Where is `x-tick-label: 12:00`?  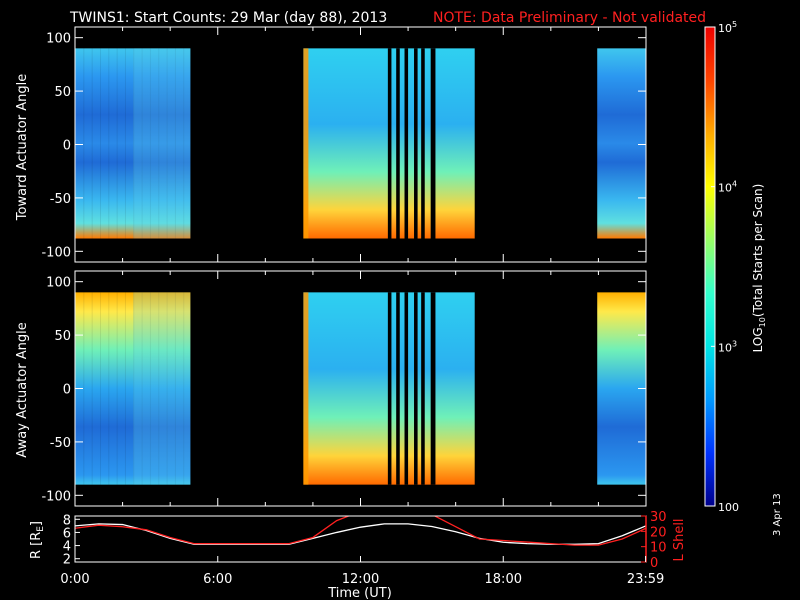
x-tick-label: 12:00 is located at coordinates (360, 579).